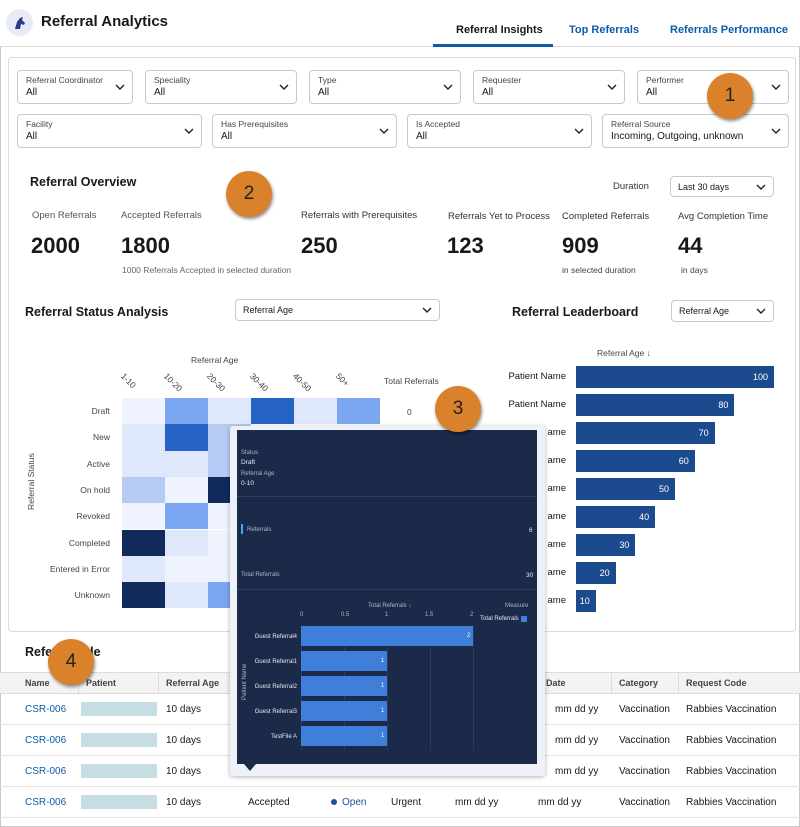  Describe the element at coordinates (625, 489) in the screenshot. I see `leaderboard-bar: 50` at that location.